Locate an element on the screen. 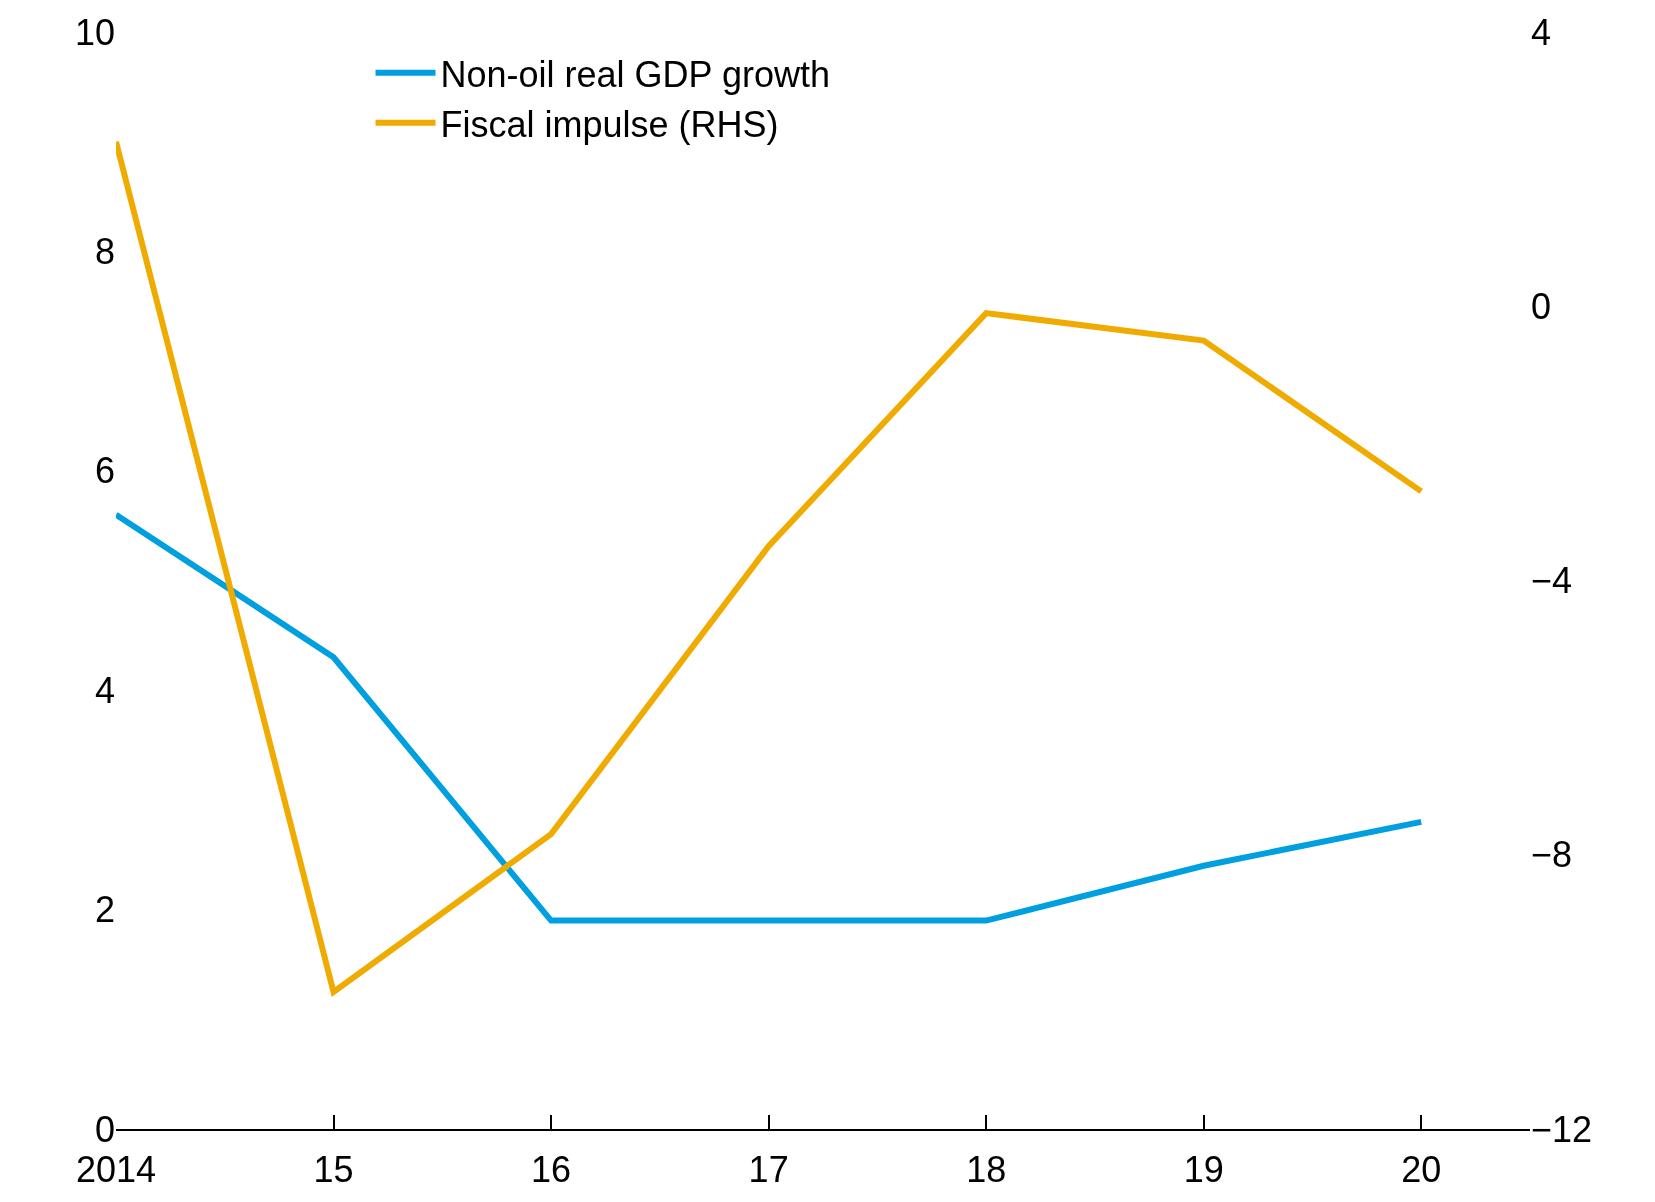 This screenshot has height=1202, width=1655. y2-tick-label: −8 is located at coordinates (1552, 855).